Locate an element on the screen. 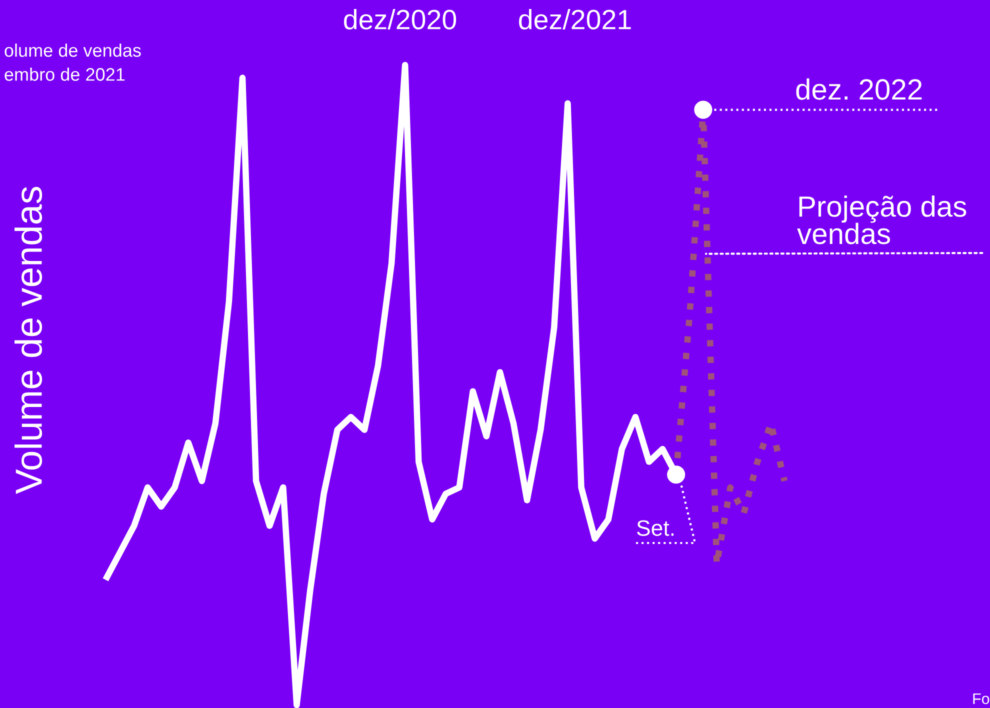 The height and width of the screenshot is (708, 990). text: dez/2020 is located at coordinates (400, 19).